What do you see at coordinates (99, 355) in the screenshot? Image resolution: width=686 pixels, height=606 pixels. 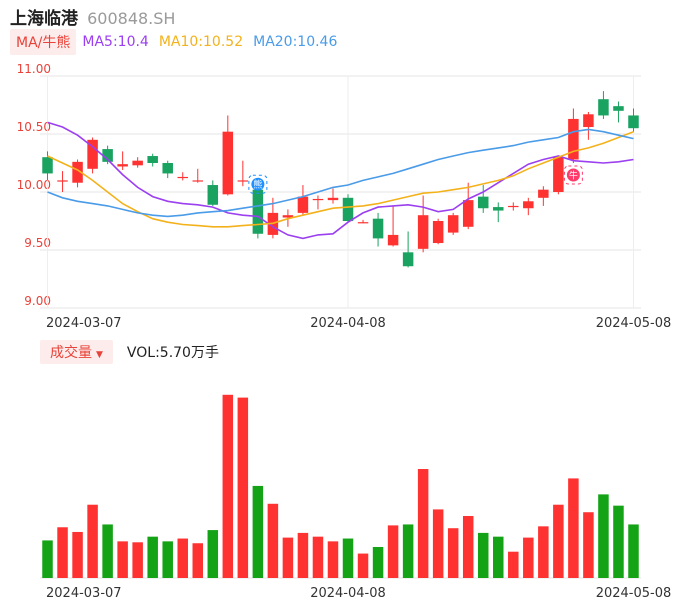 I see `caret-down-icon: ▼` at bounding box center [99, 355].